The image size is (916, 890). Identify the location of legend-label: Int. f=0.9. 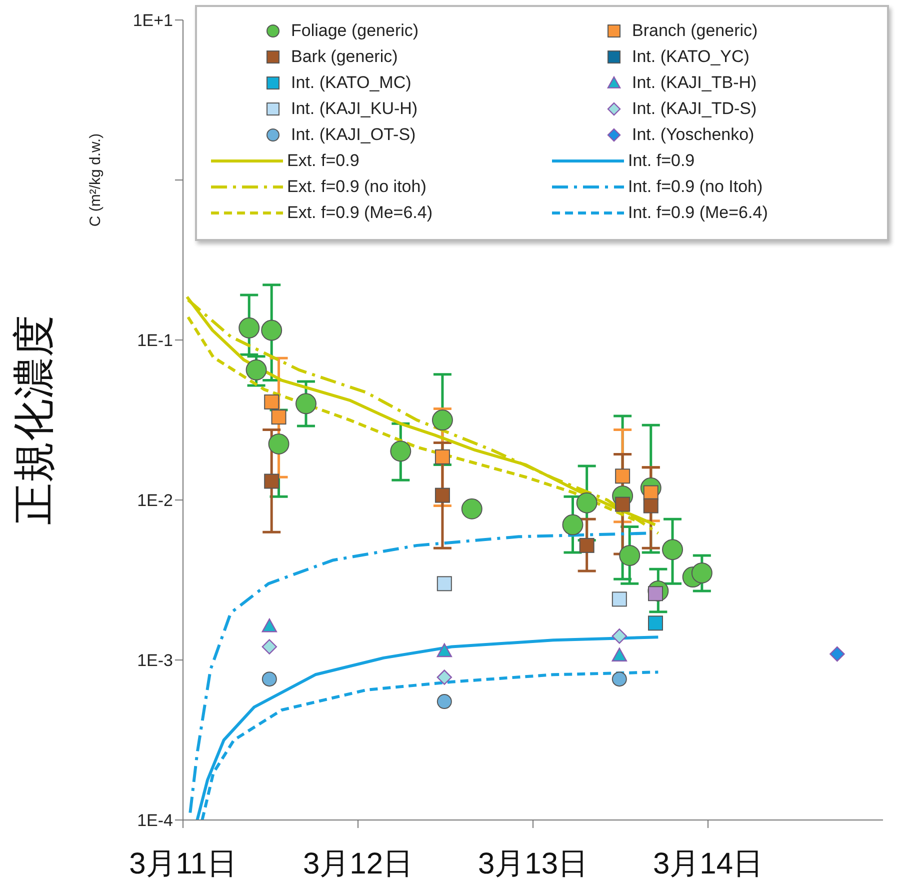
(661, 161).